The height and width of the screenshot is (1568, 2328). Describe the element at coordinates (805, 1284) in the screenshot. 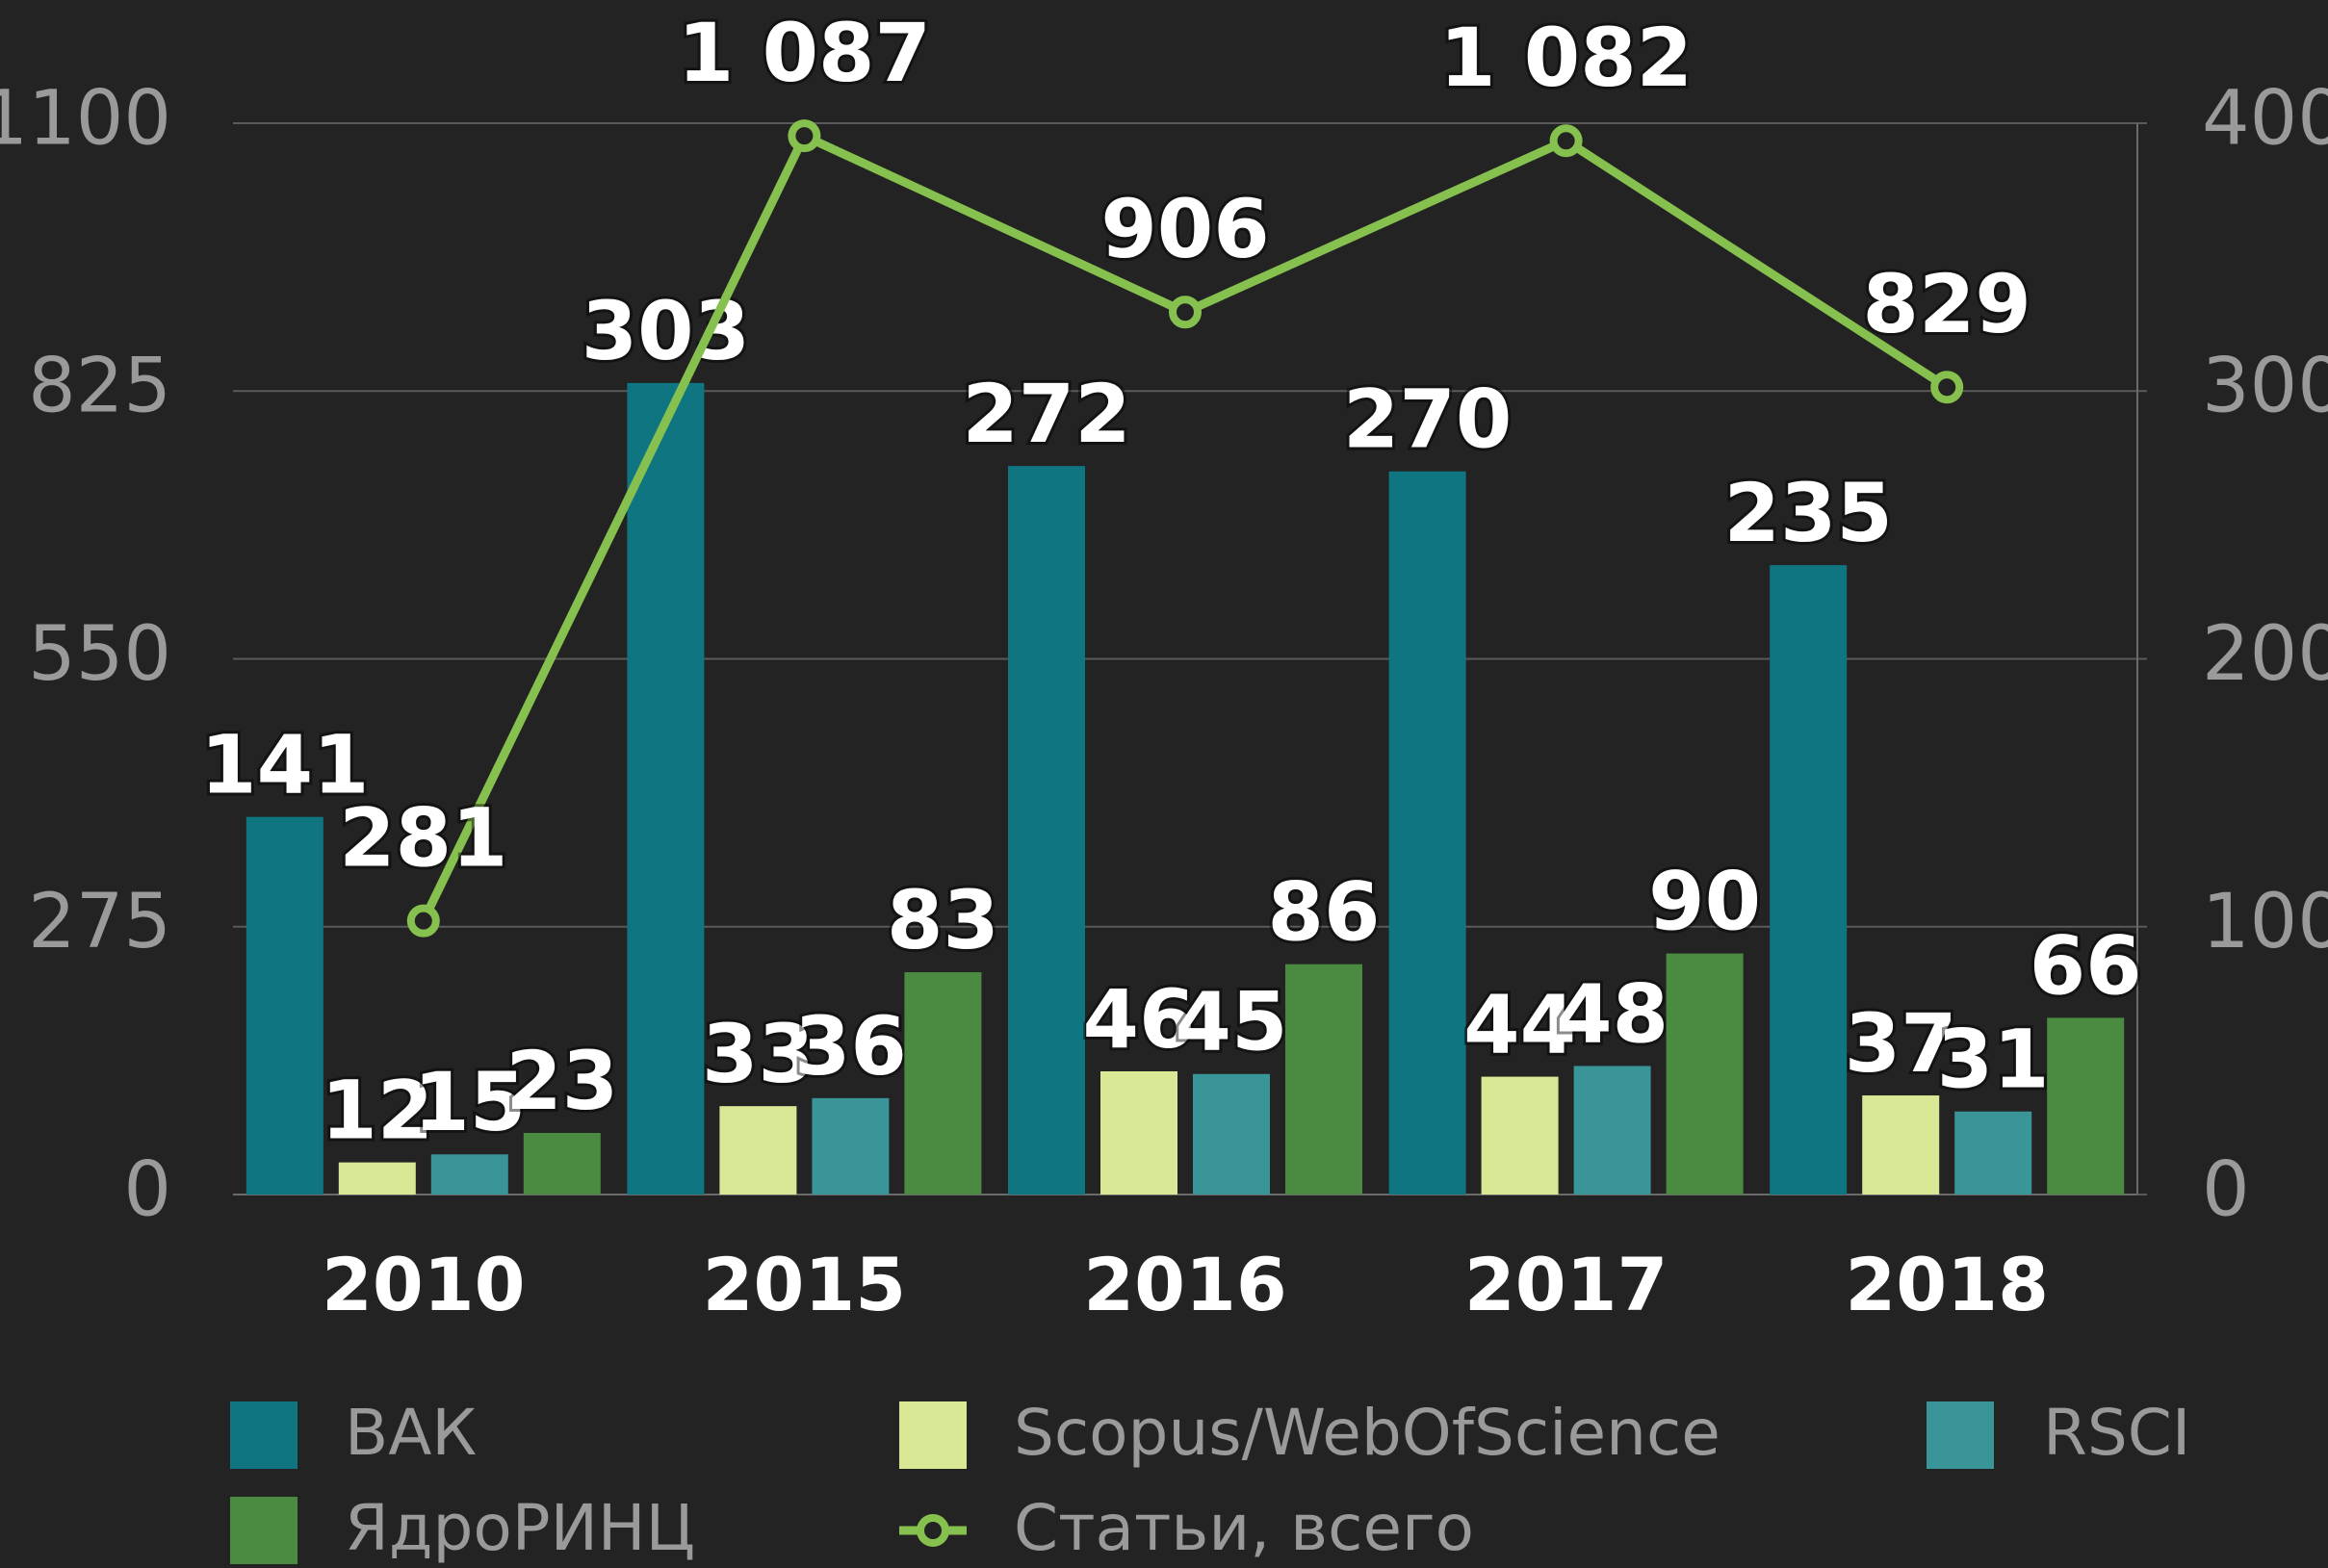

I see `x-tick-label: 2015` at that location.